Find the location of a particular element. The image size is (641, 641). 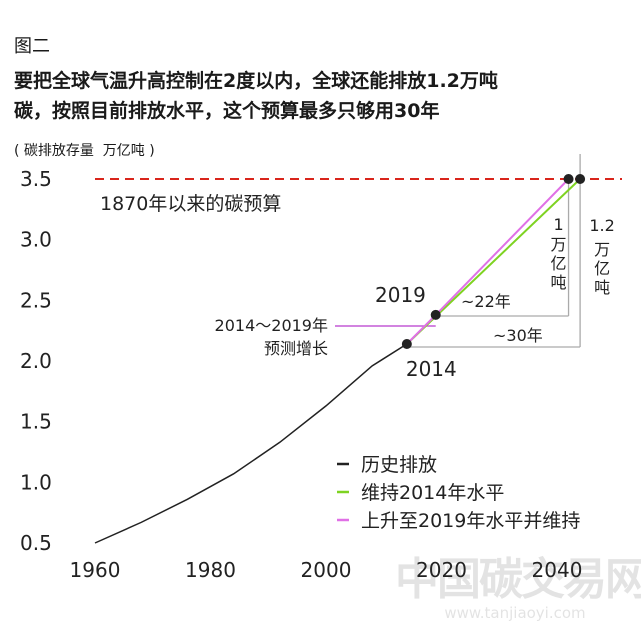

rise-label-1-2-unit-char: 吨 is located at coordinates (602, 287).